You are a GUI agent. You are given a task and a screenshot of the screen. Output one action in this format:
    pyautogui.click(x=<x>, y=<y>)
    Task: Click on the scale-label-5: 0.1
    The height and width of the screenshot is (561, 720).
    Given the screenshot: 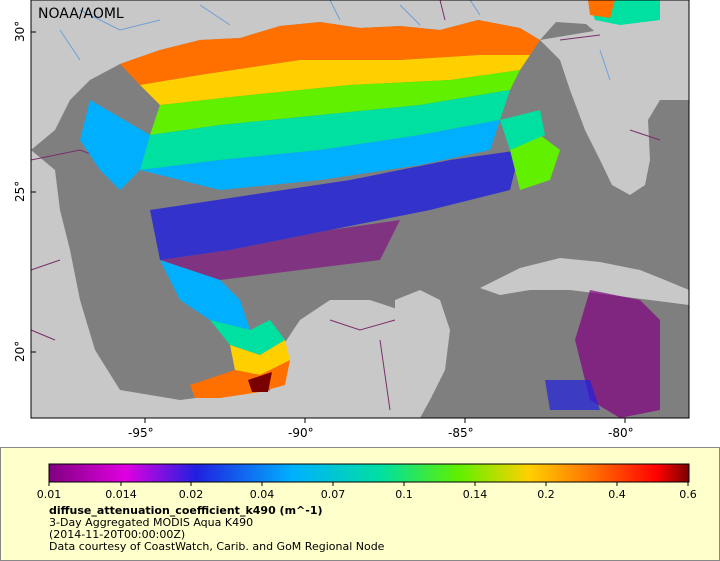 What is the action you would take?
    pyautogui.click(x=404, y=494)
    